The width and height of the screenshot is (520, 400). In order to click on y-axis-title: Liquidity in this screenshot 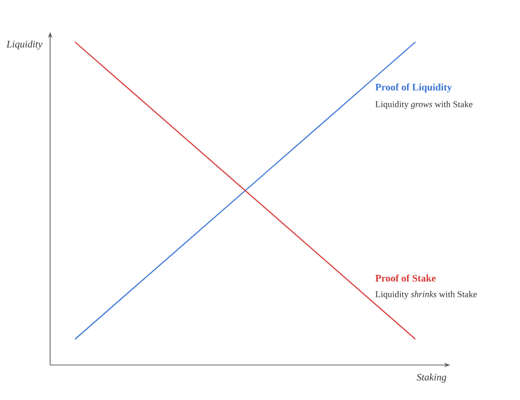, I will do `click(24, 45)`.